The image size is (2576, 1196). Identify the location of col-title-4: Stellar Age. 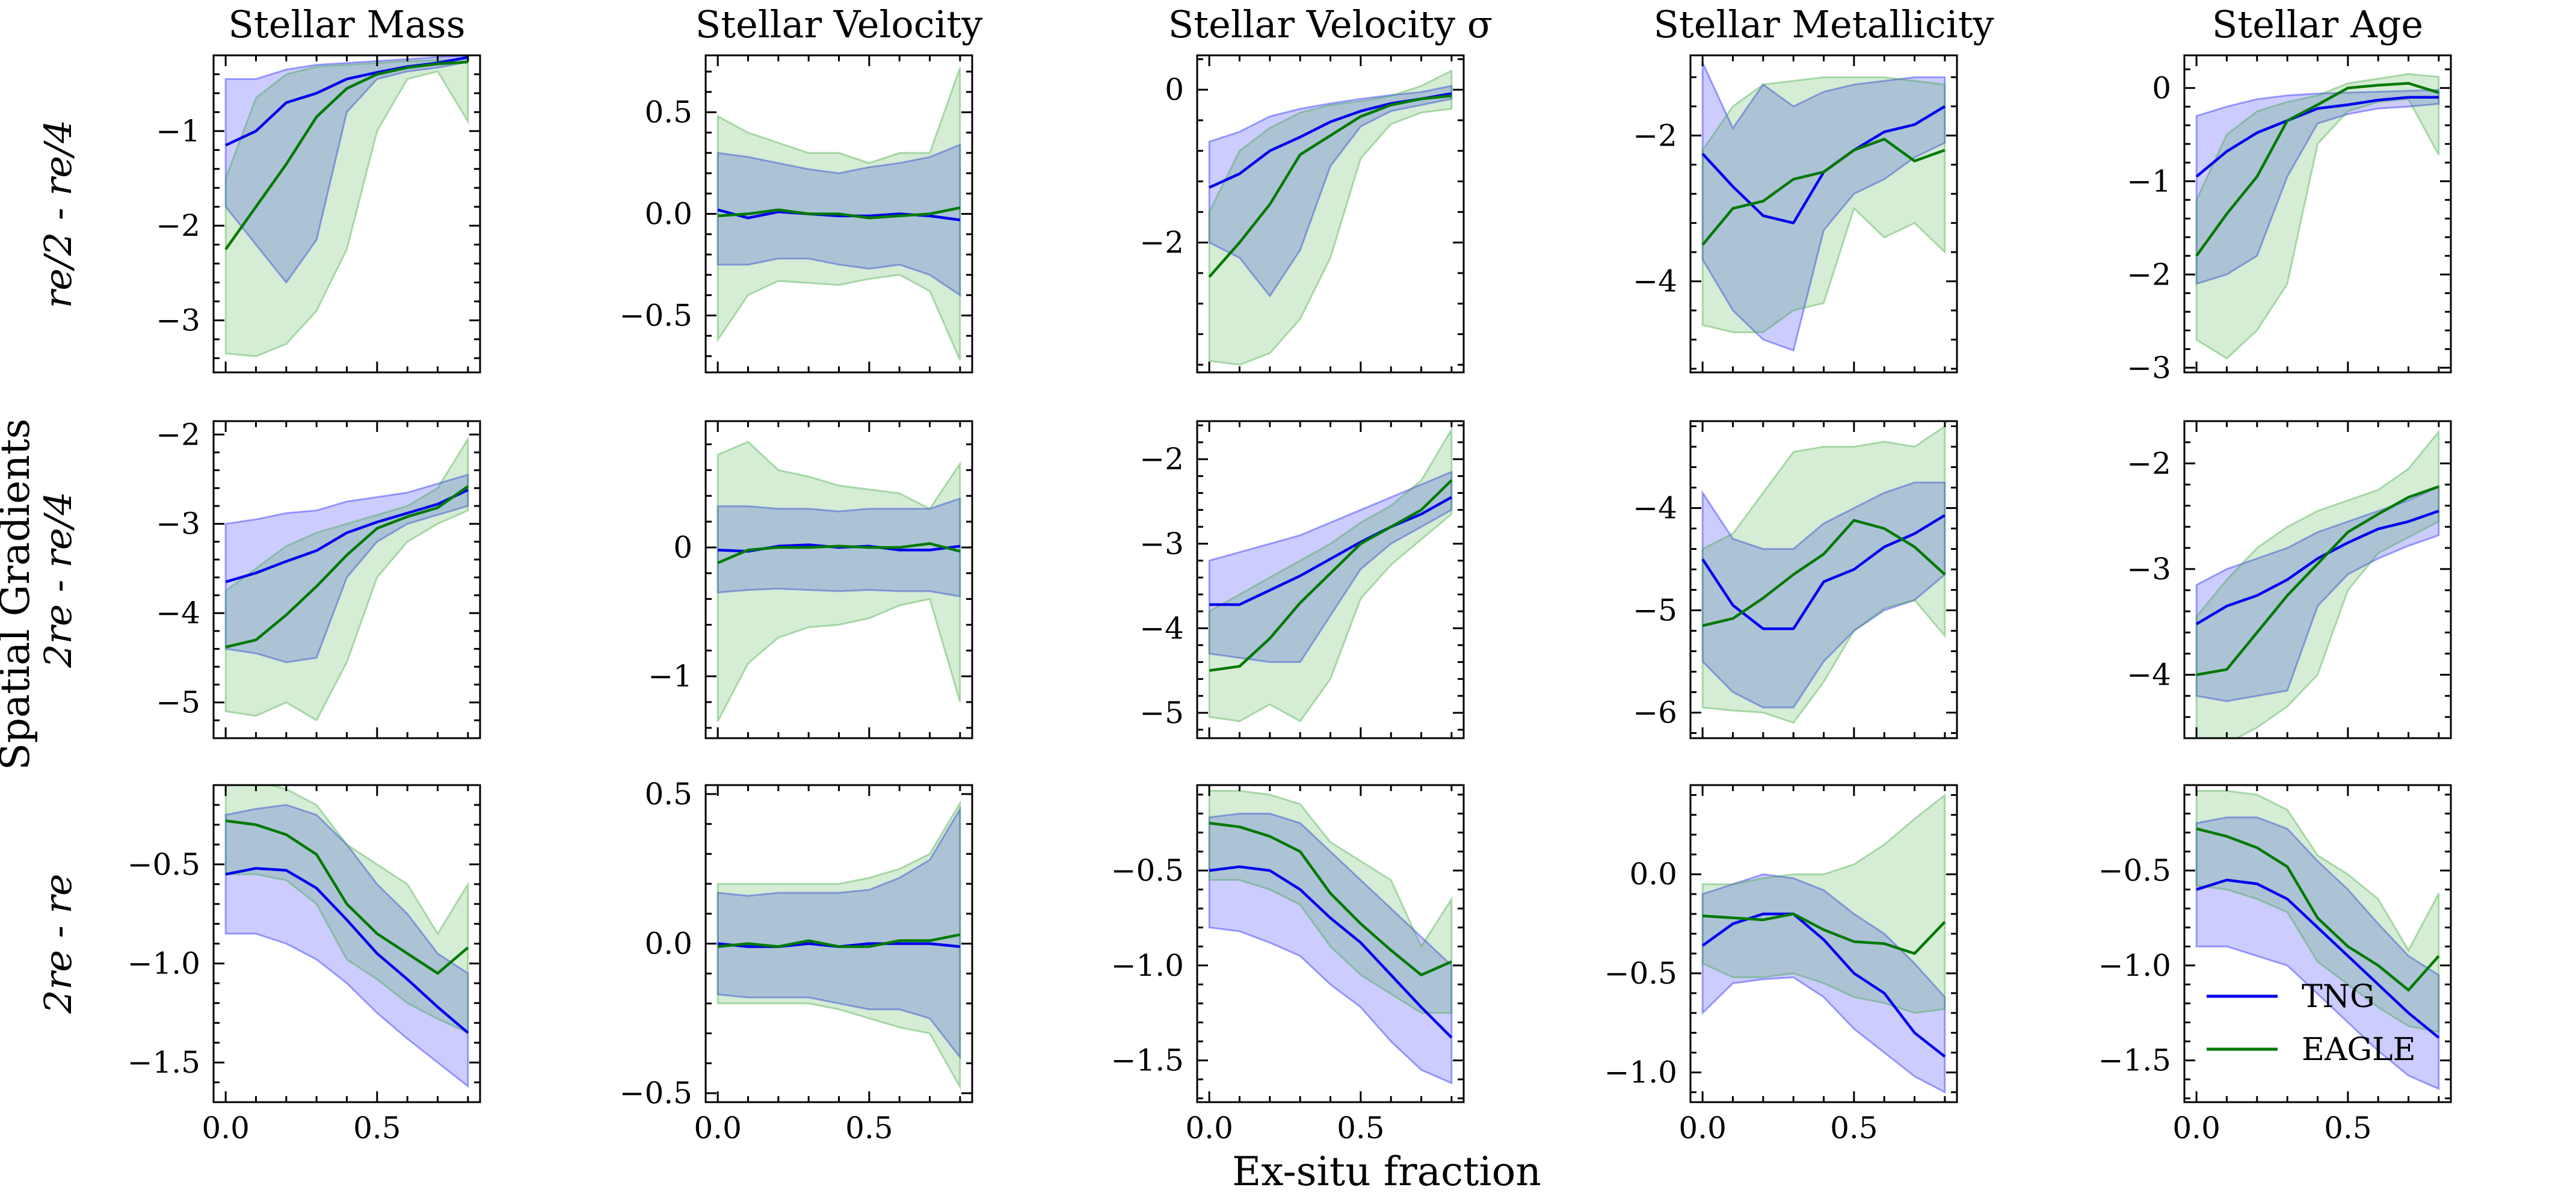
(2317, 24).